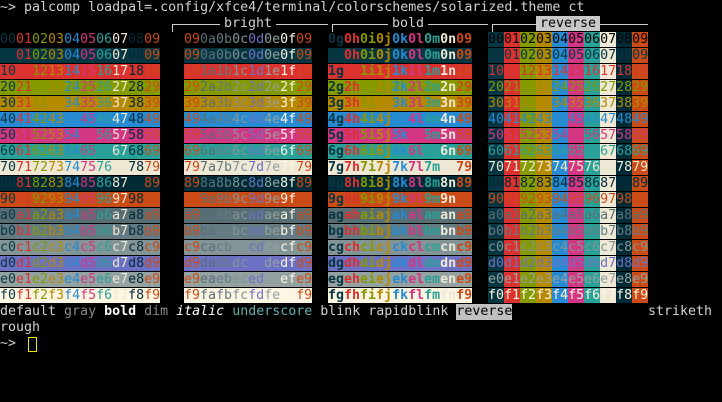  What do you see at coordinates (248, 248) in the screenshot?
I see `palette-section: c9cacbcccdcecfc9` at bounding box center [248, 248].